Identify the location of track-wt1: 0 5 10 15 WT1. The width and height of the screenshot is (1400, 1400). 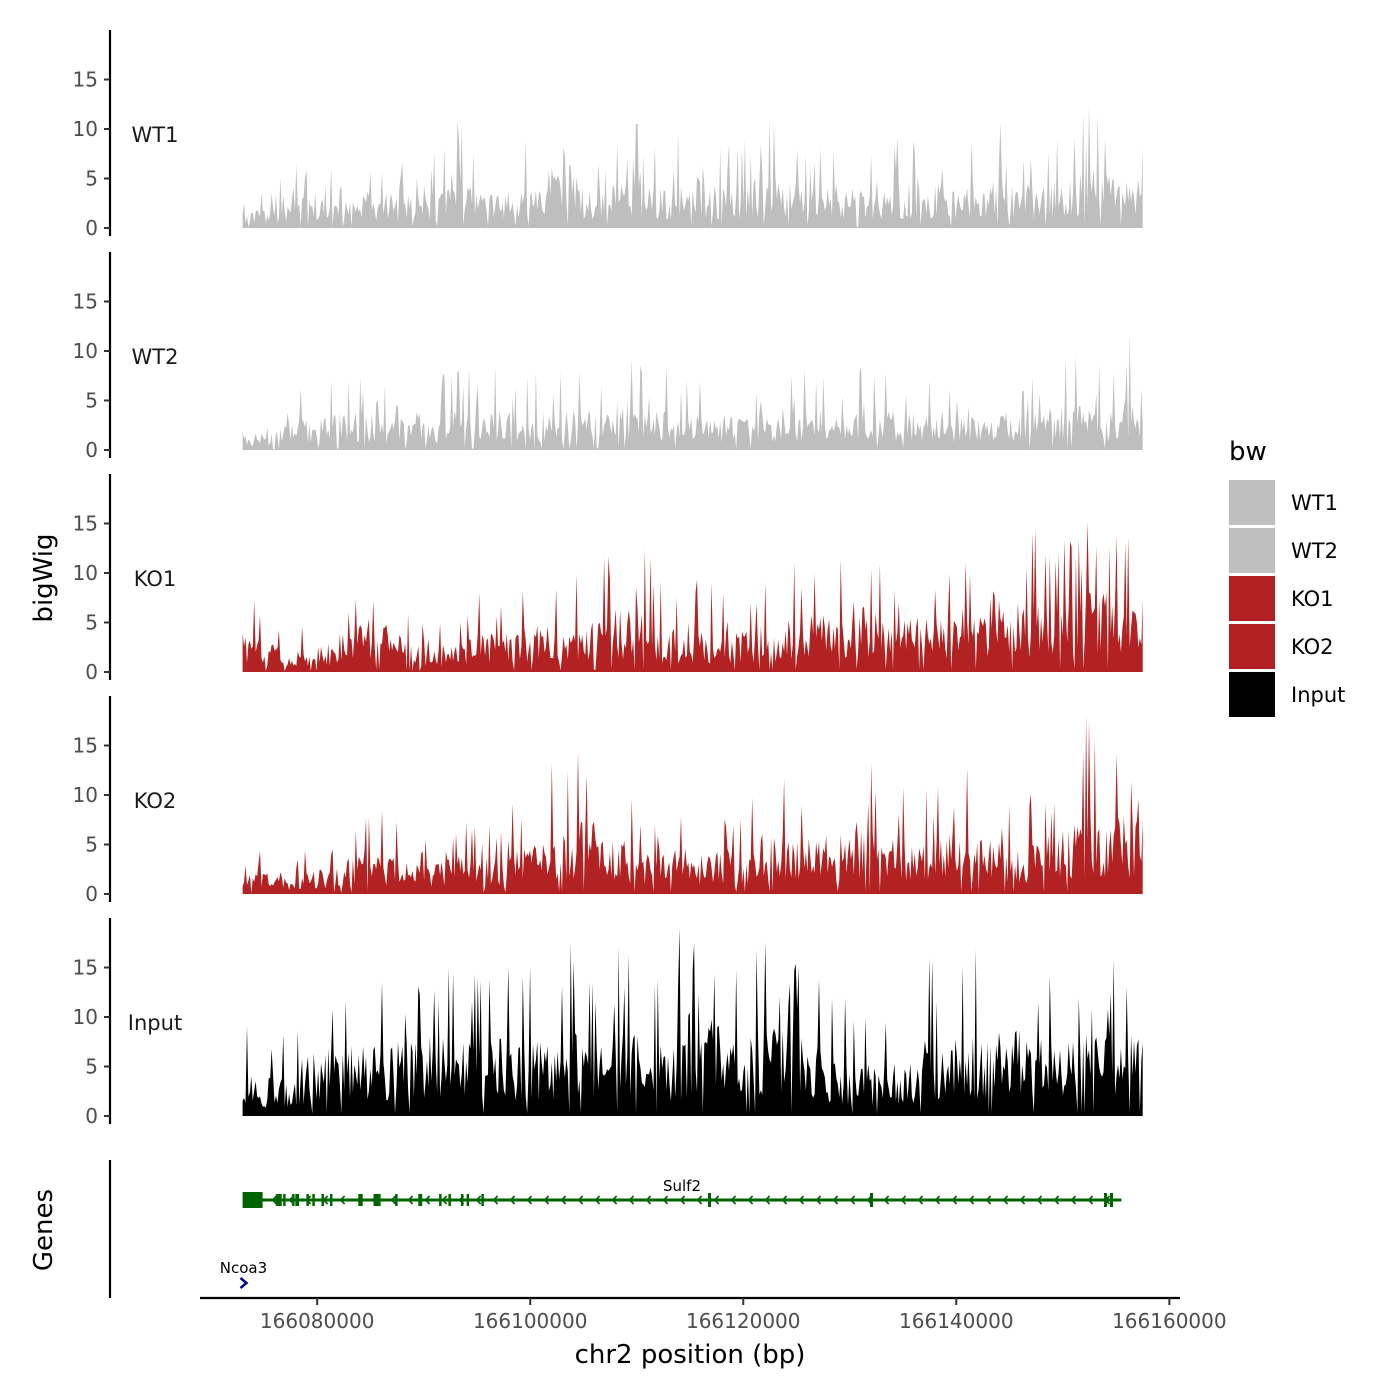
(608, 135).